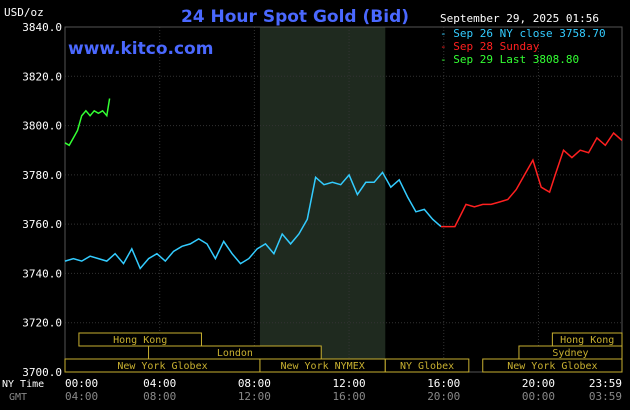 This screenshot has width=630, height=410. Describe the element at coordinates (349, 396) in the screenshot. I see `x-tick-label-gmt: 16:00` at that location.